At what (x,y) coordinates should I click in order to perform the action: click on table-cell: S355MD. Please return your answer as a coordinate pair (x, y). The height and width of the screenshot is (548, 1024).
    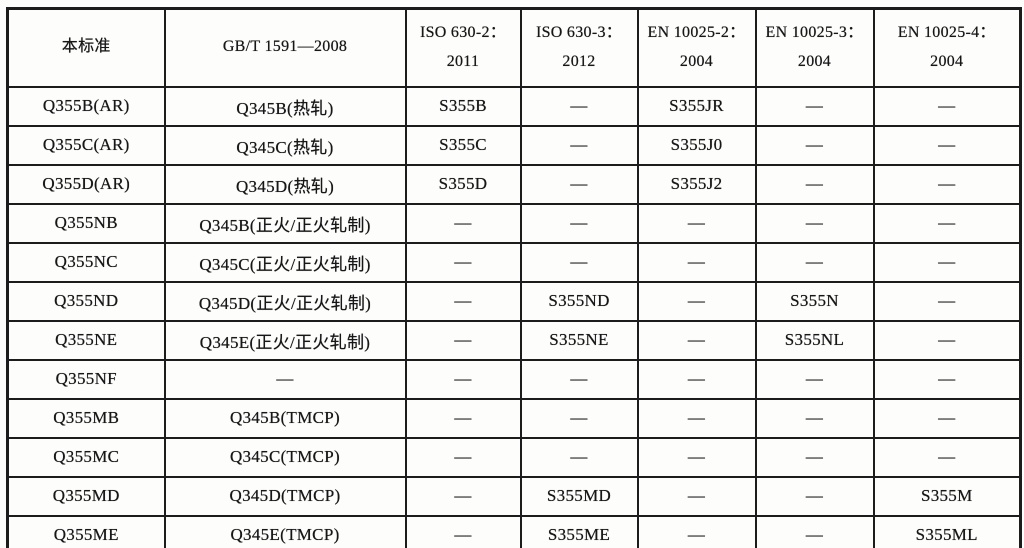
    Looking at the image, I should click on (579, 496).